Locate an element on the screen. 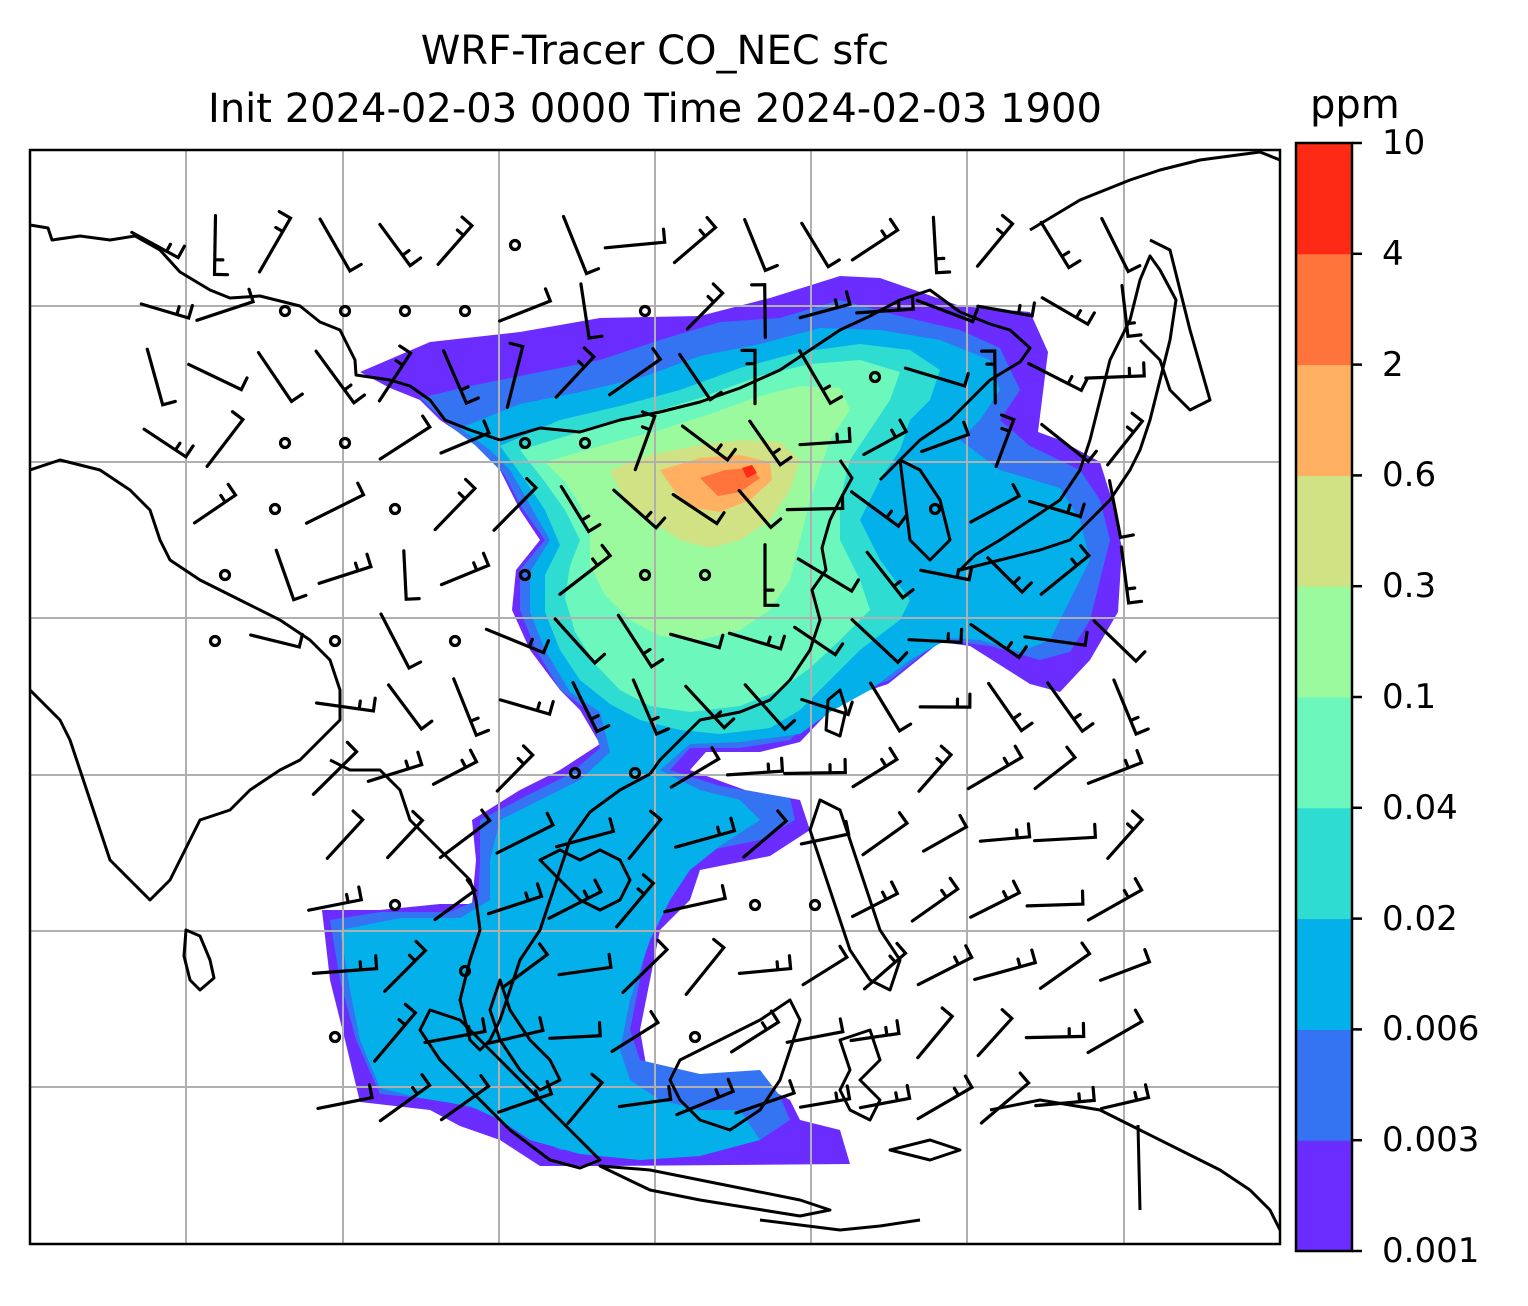 The width and height of the screenshot is (1528, 1306). coastline-central-asia is located at coordinates (265, 332).